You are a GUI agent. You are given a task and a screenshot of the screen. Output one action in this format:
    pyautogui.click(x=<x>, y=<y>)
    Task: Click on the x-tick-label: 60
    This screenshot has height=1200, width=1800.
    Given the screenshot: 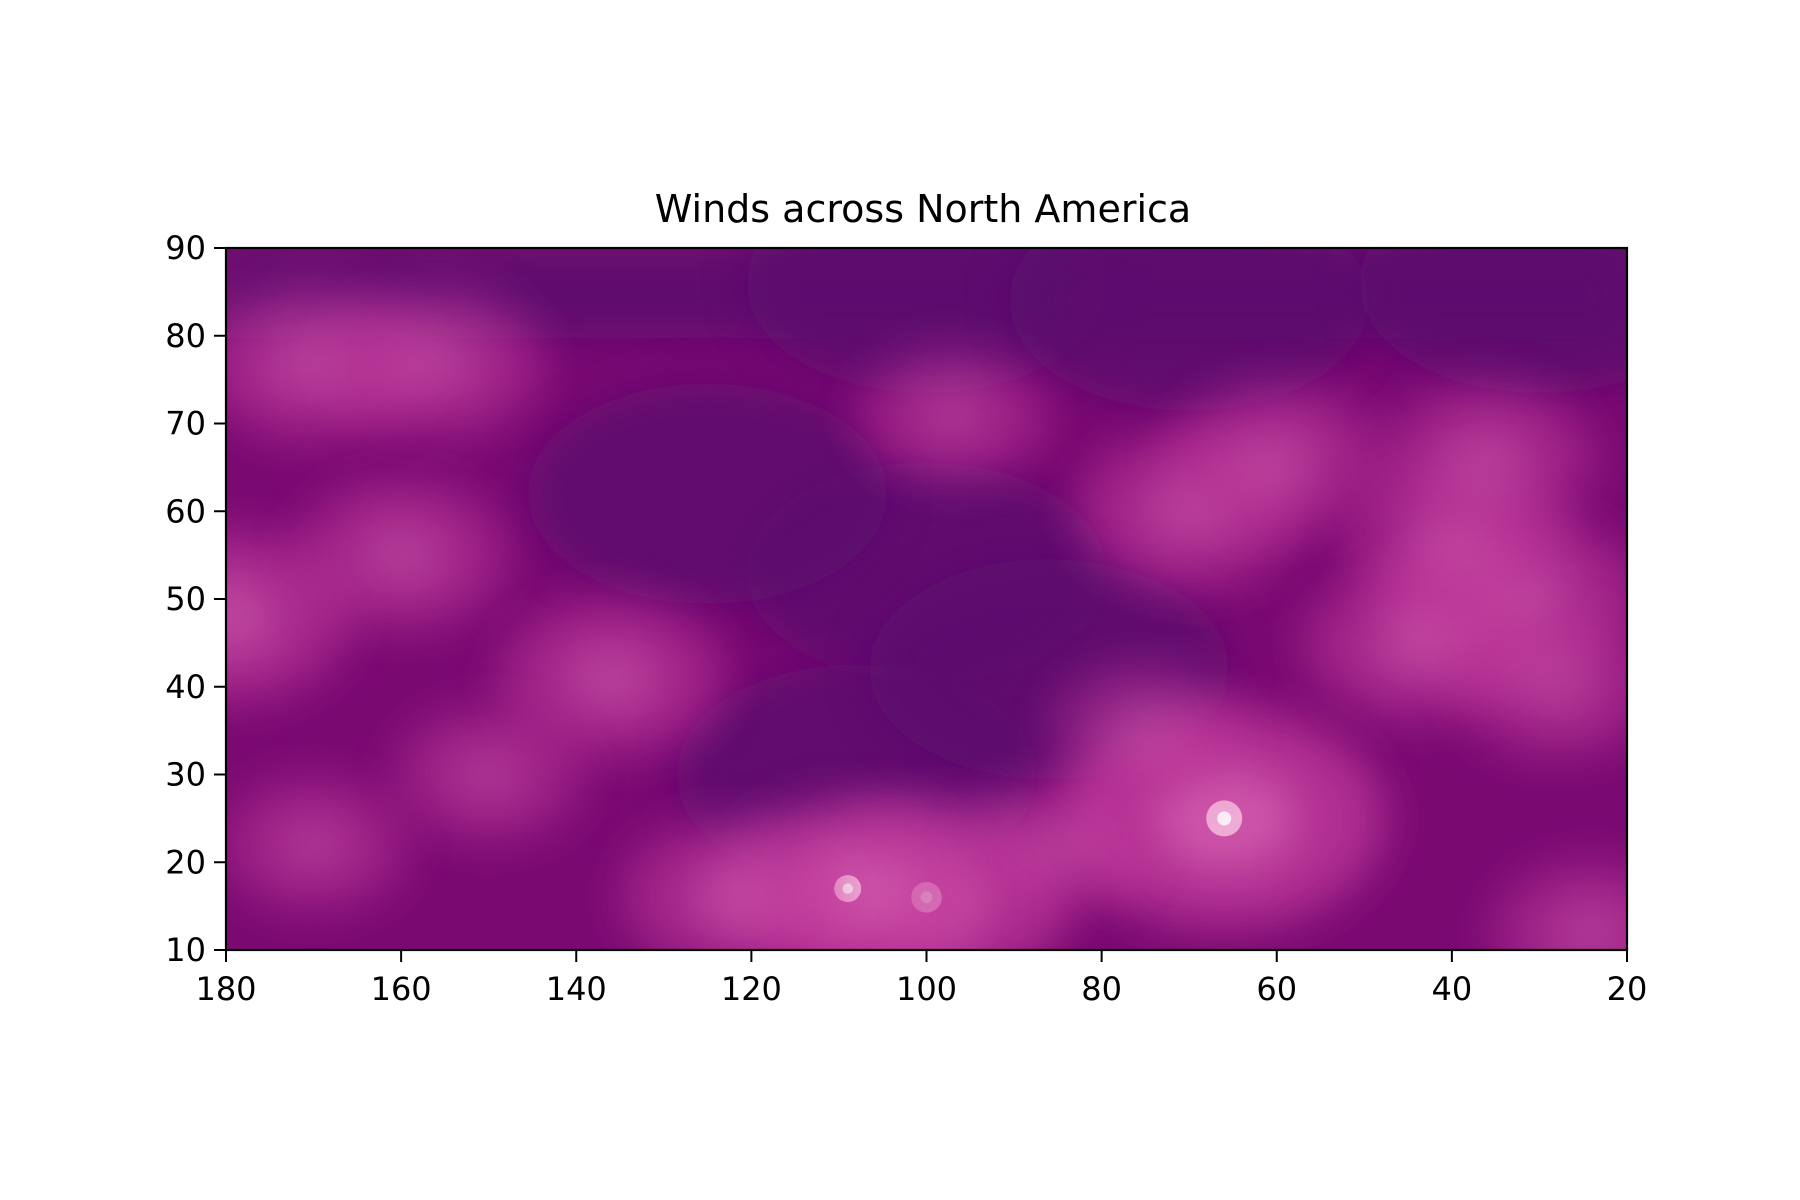 What is the action you would take?
    pyautogui.click(x=1276, y=989)
    